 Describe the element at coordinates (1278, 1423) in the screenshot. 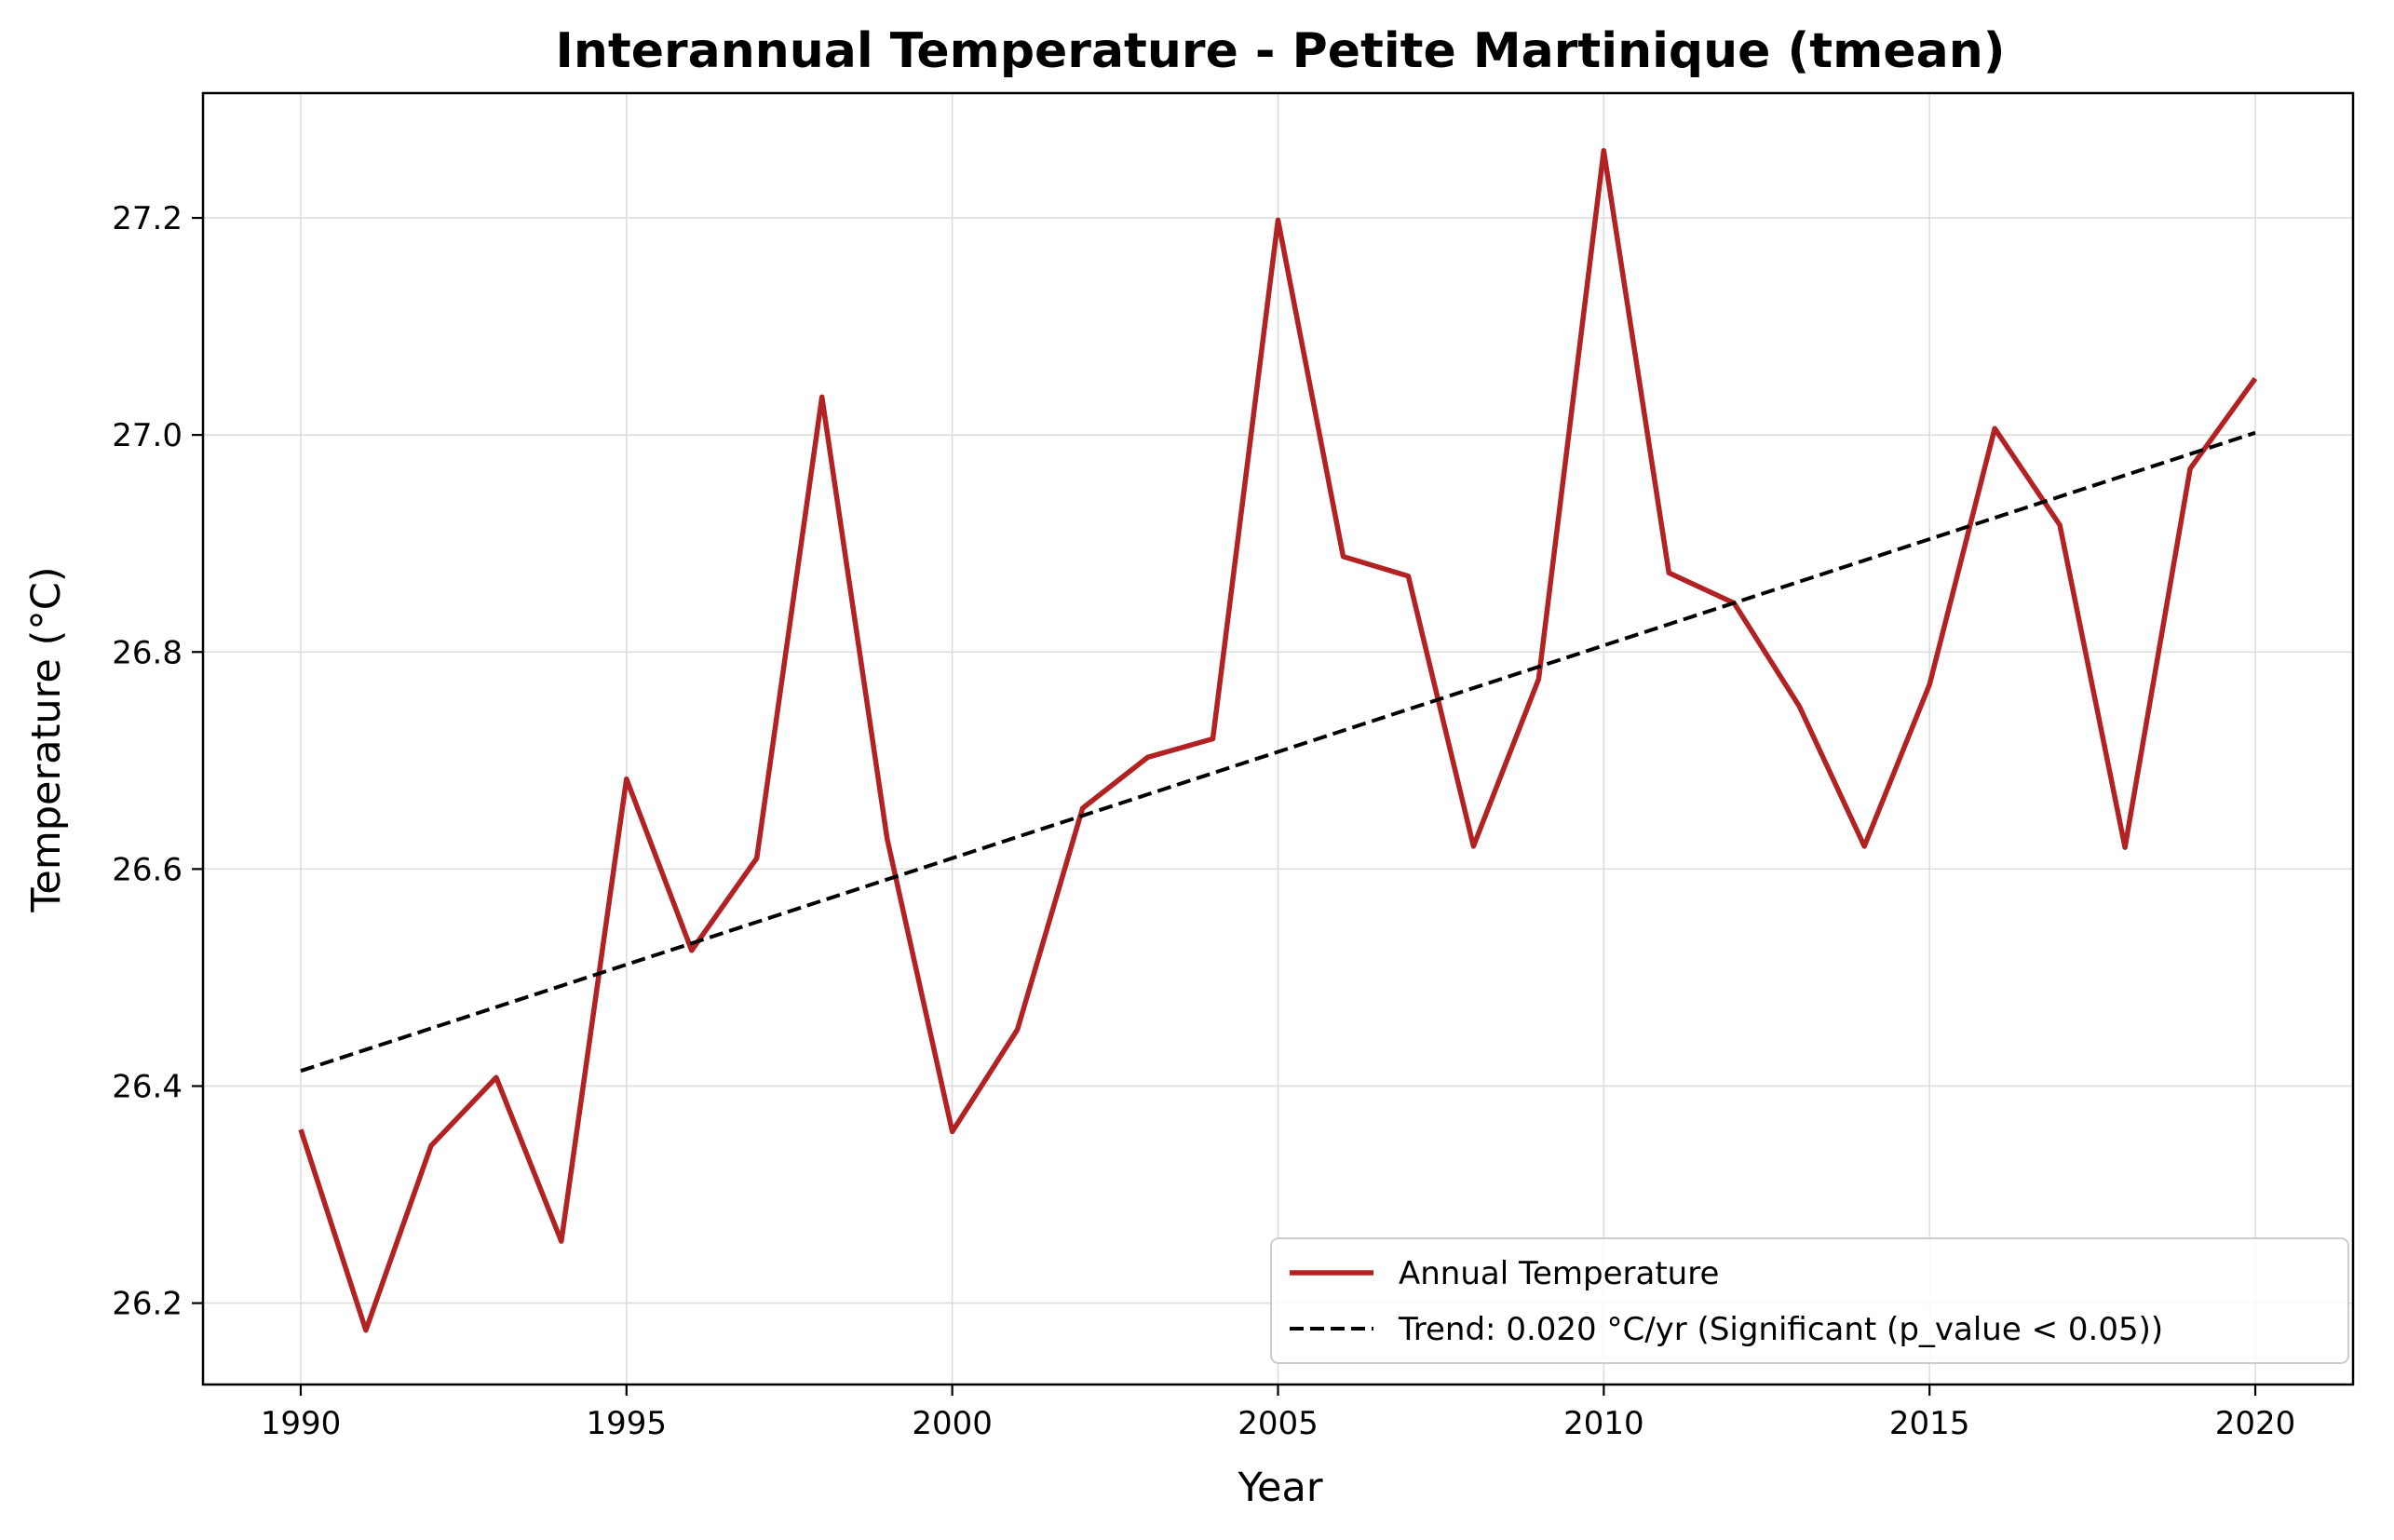

I see `x-tick-label: 2005` at that location.